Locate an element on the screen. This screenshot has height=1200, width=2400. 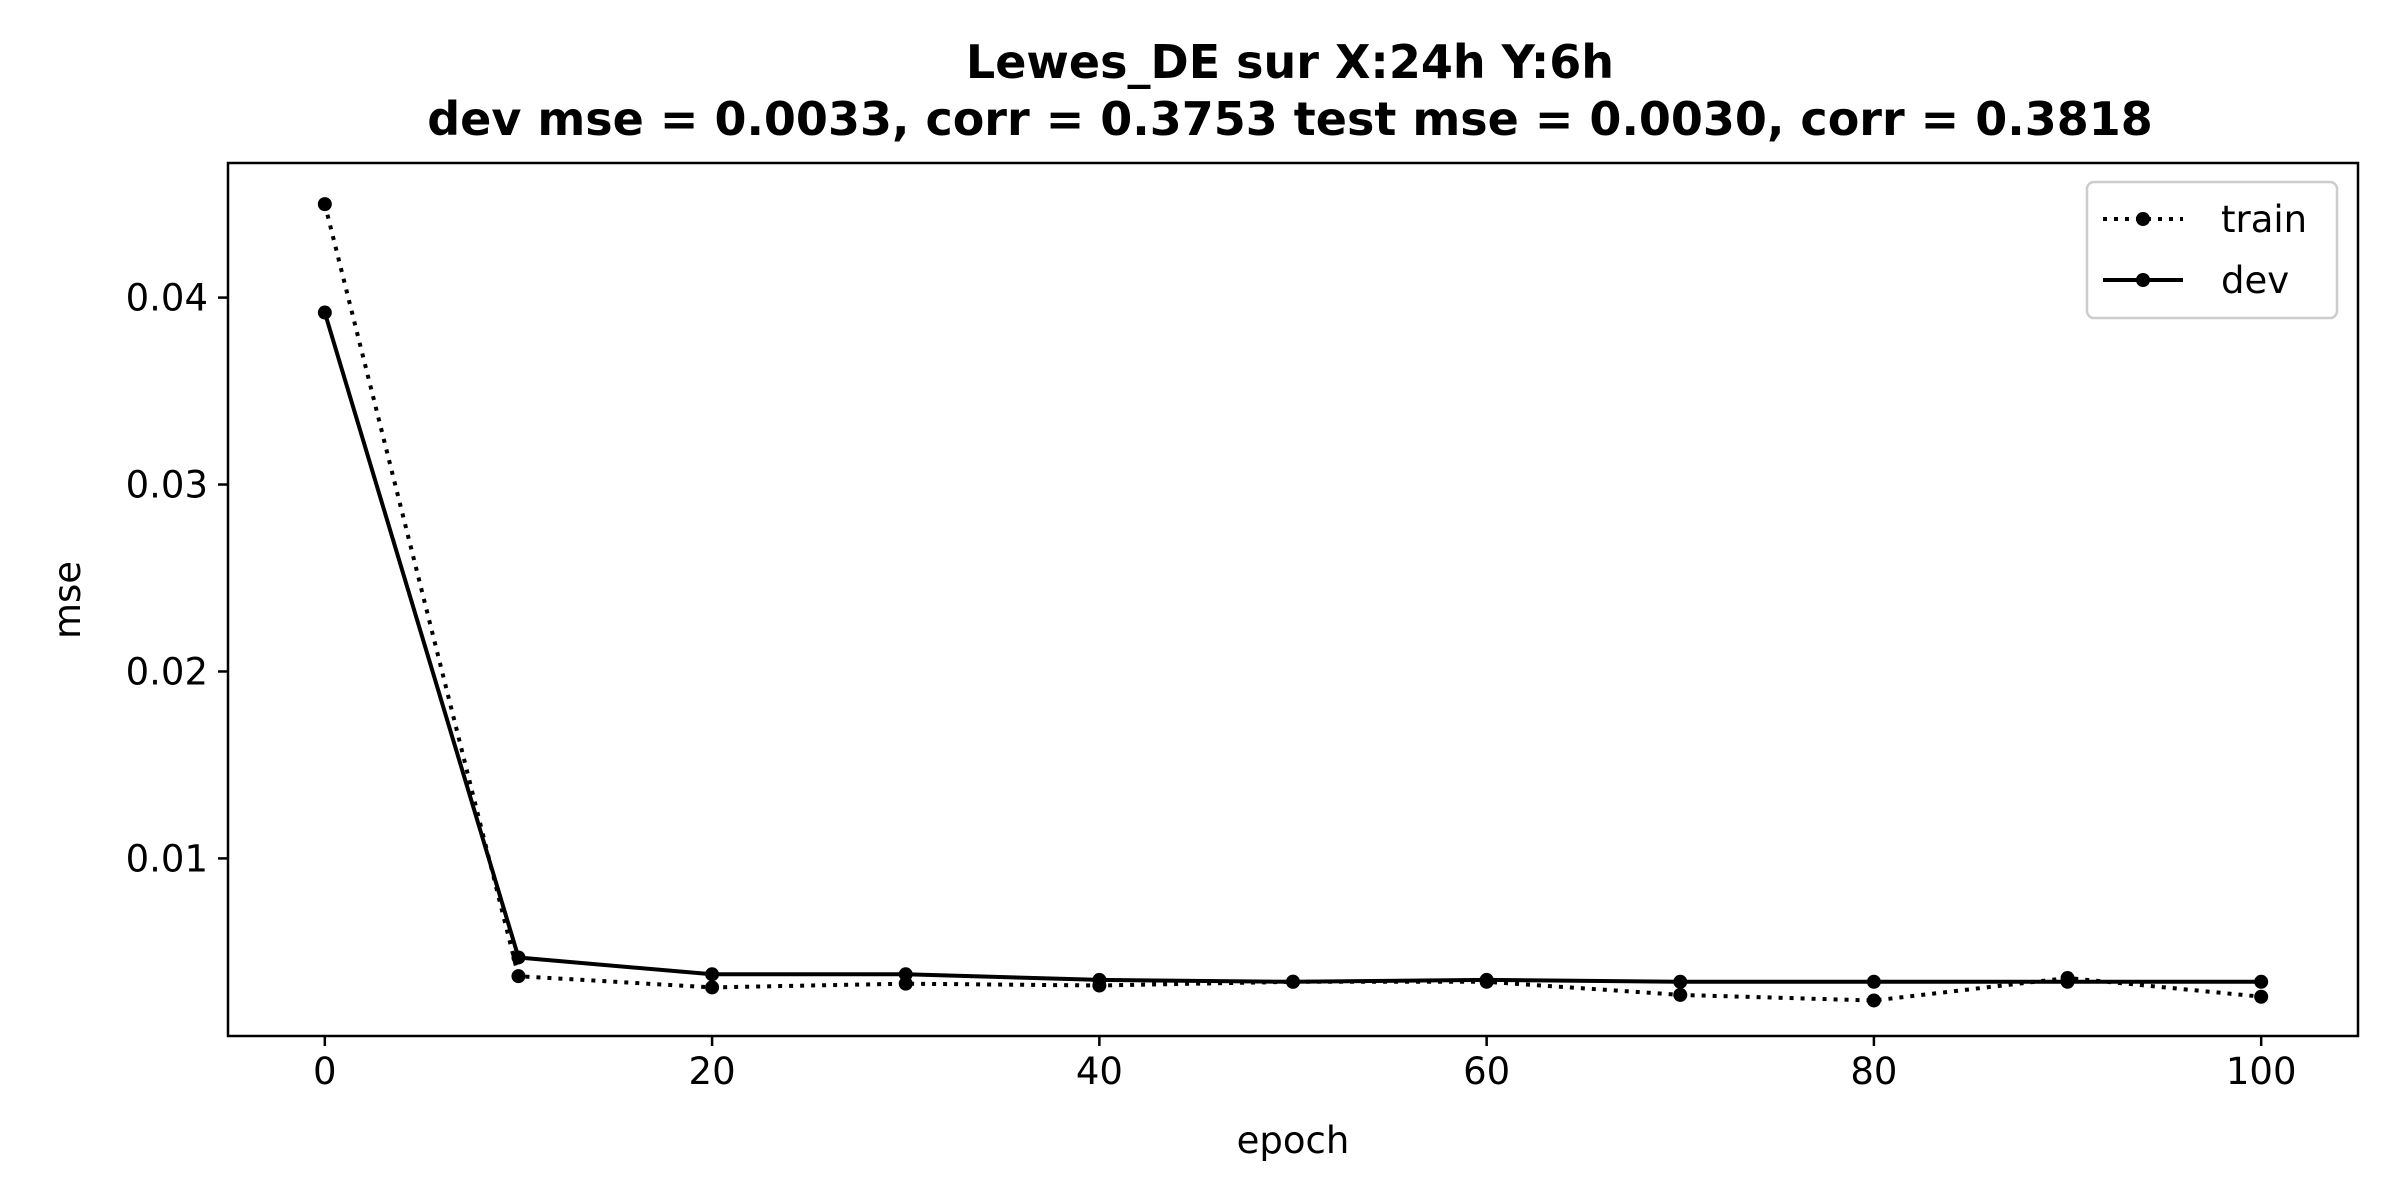
legend: train dev is located at coordinates (2212, 250).